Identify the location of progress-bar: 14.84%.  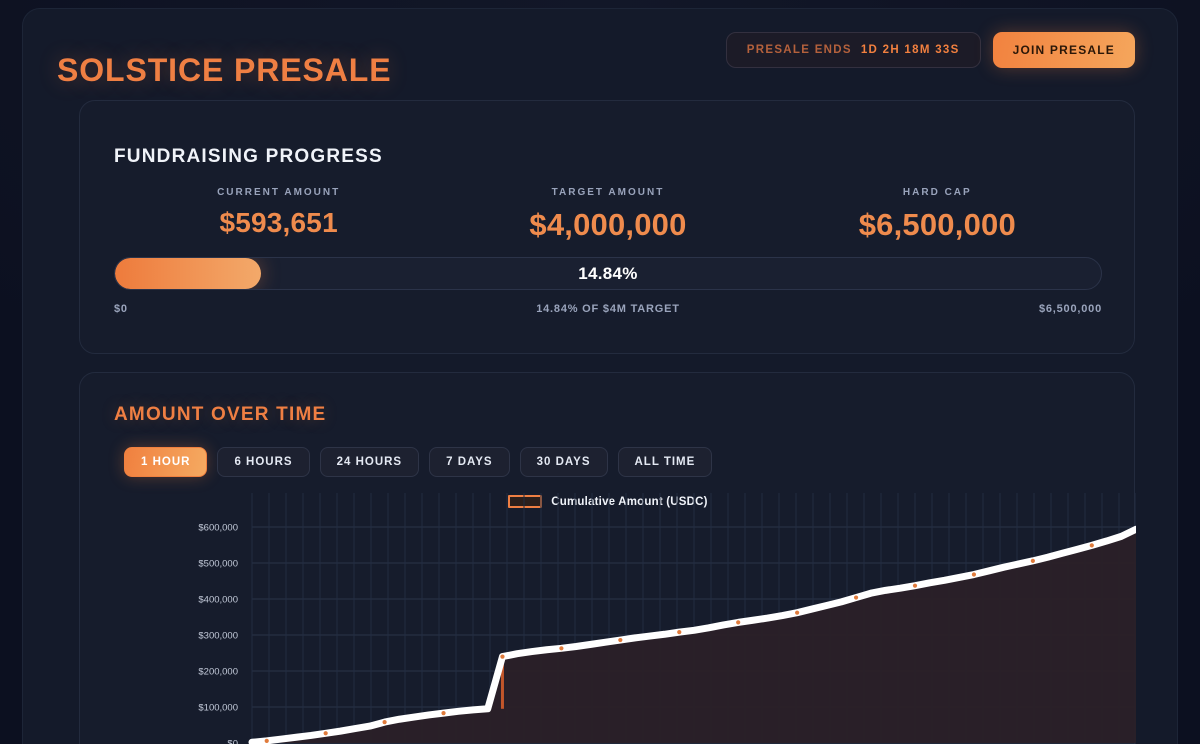
(608, 273).